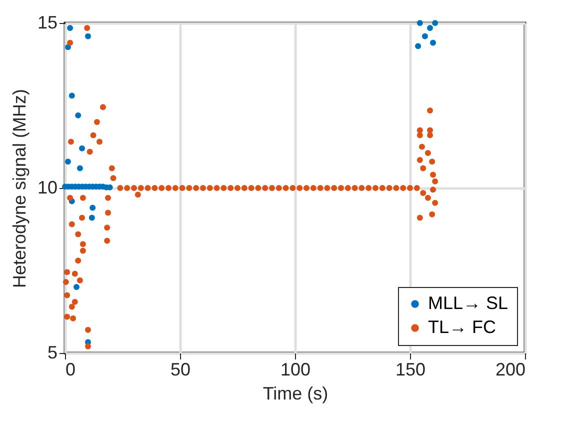  What do you see at coordinates (468, 303) in the screenshot?
I see `legend-label: MLL→ SL` at bounding box center [468, 303].